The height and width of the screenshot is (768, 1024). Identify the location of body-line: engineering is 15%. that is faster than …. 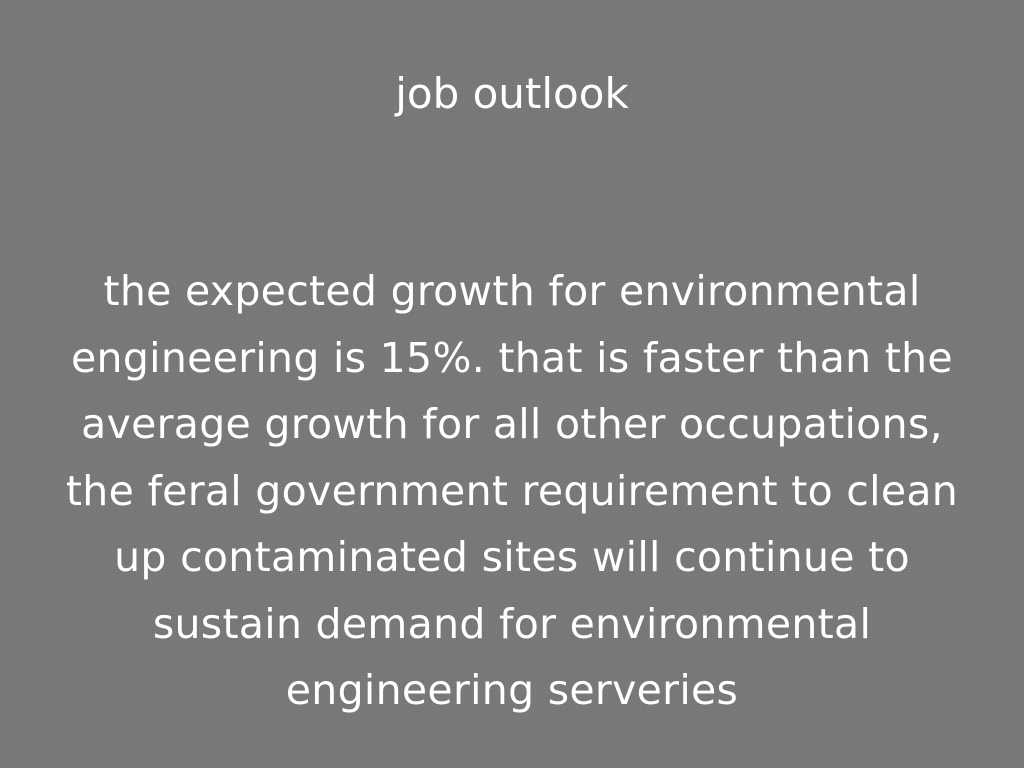
(512, 357).